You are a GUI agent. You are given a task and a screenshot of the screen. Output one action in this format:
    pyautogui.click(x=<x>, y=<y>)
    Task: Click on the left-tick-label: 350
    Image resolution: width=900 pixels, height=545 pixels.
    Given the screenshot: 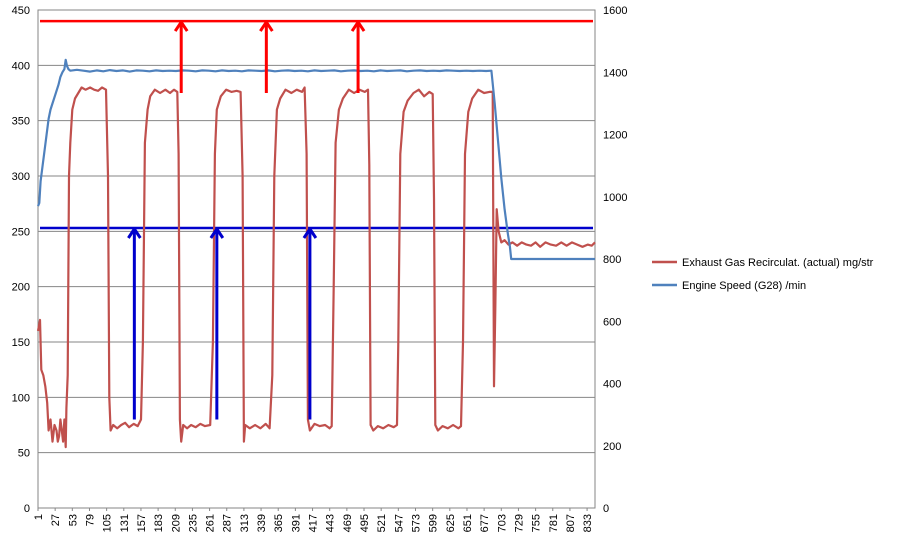 What is the action you would take?
    pyautogui.click(x=21, y=122)
    